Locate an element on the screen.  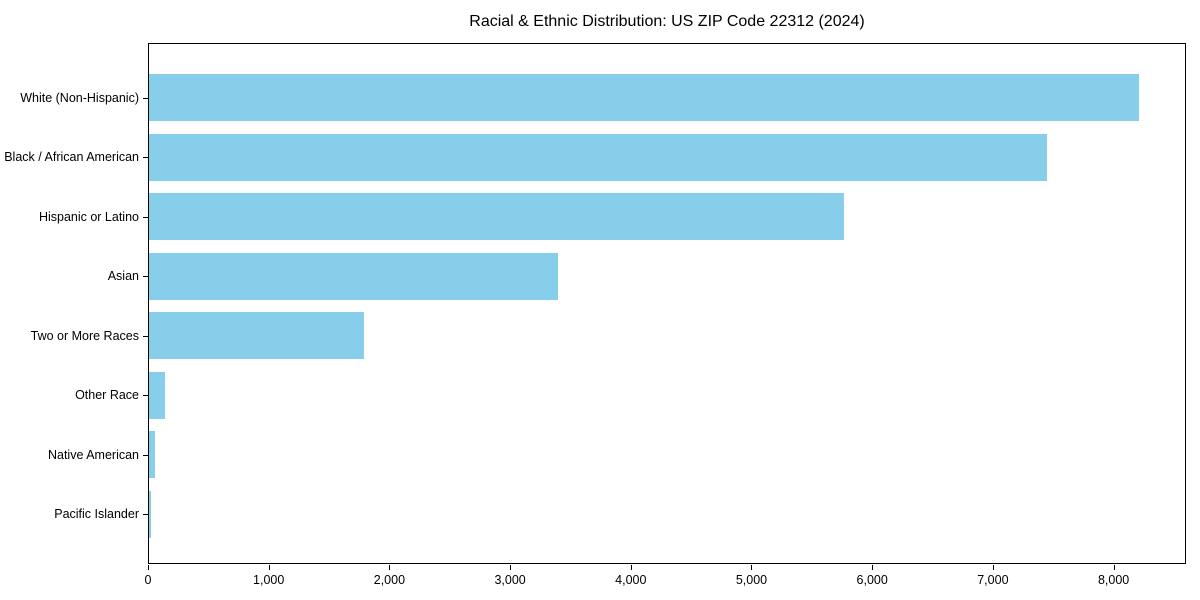
bar-other-race is located at coordinates (157, 395).